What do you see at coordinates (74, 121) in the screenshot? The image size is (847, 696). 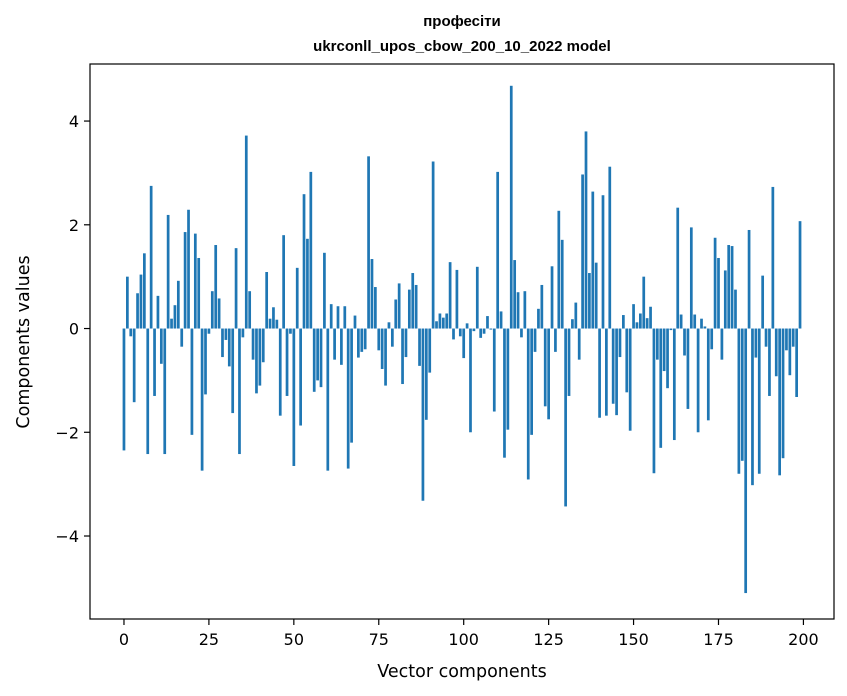 I see `y-tick-label: 4` at bounding box center [74, 121].